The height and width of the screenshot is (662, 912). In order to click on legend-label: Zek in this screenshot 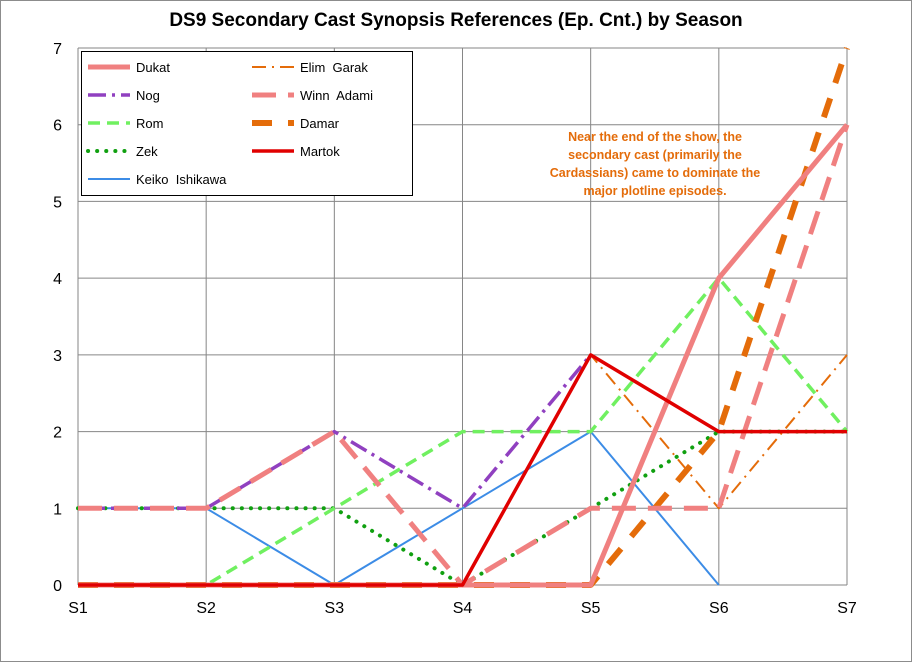, I will do `click(147, 151)`.